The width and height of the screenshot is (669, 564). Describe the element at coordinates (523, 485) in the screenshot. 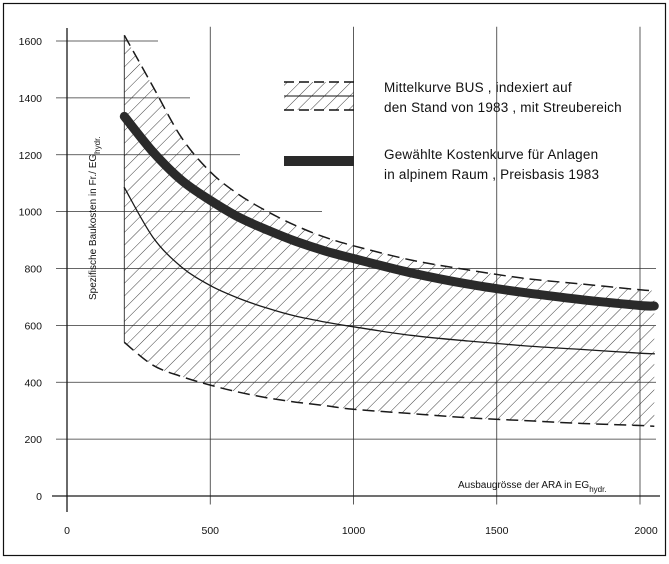

I see `x-axis-label-main: Ausbaugrösse der ARA in EG` at that location.